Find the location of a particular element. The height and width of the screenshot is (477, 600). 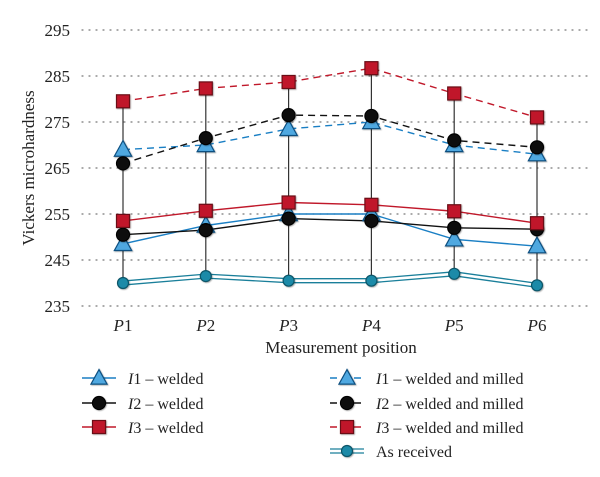

series-line-i1wm is located at coordinates (330, 138).